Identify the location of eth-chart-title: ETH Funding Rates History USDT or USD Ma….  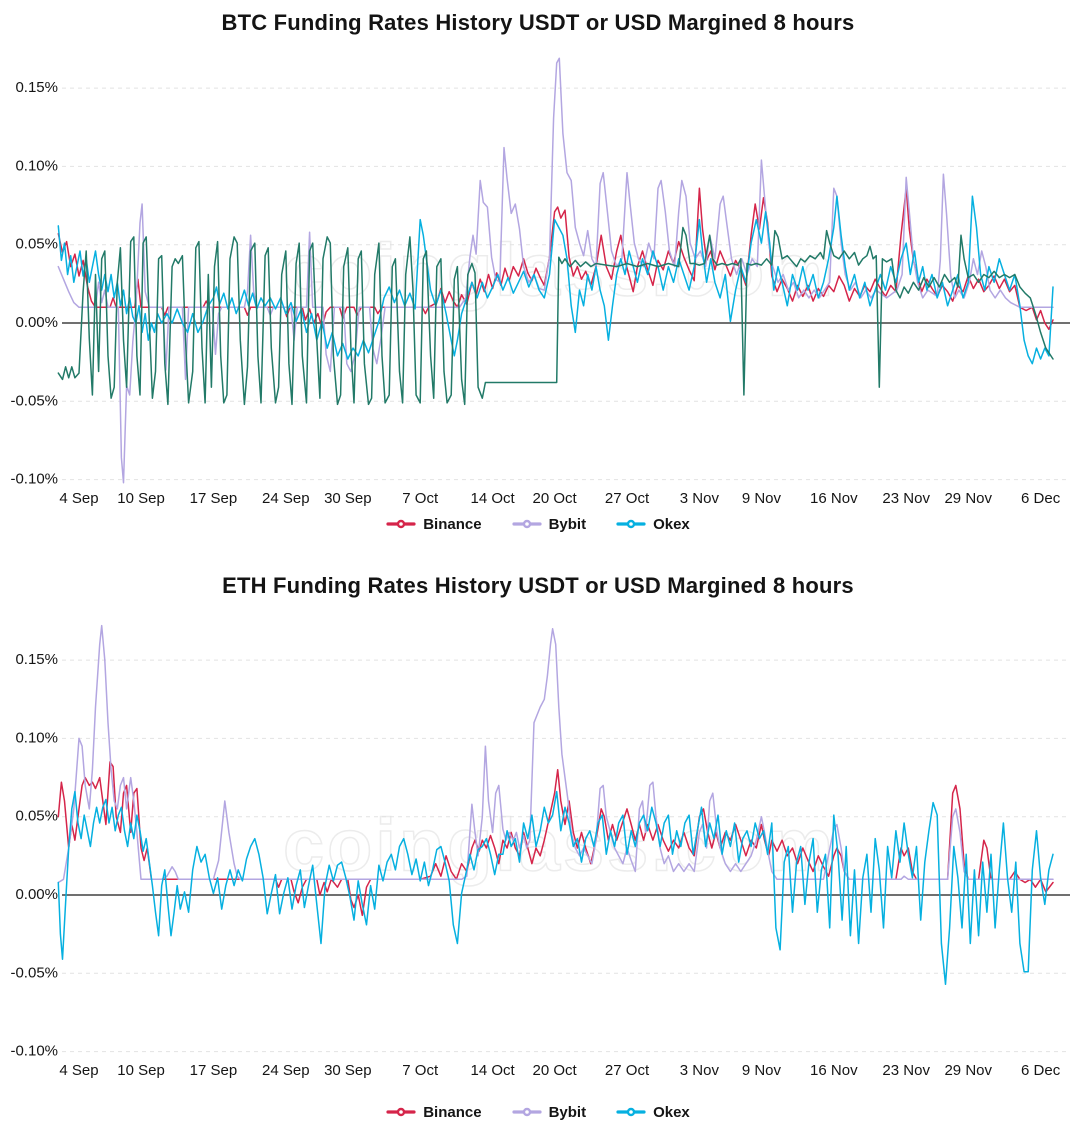
(538, 585).